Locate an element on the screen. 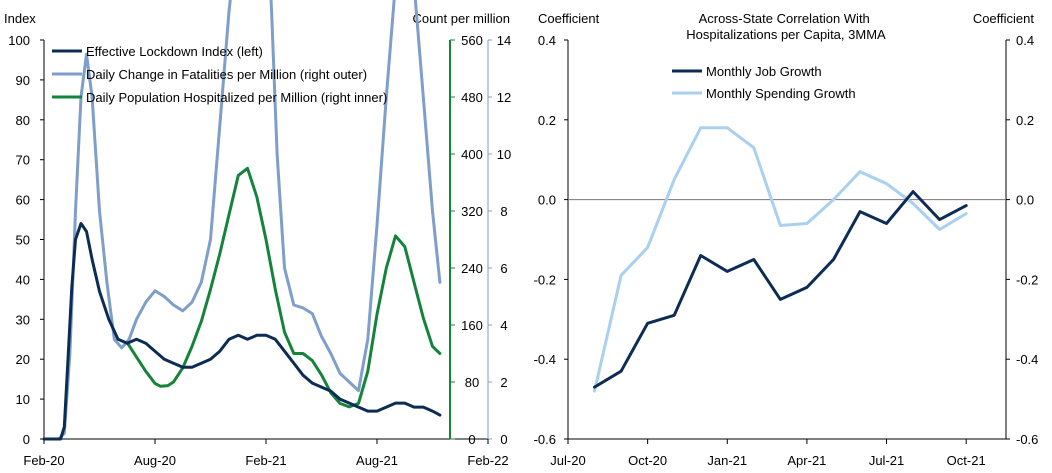  right-chart-x-tick-label: Jul-21 is located at coordinates (886, 460).